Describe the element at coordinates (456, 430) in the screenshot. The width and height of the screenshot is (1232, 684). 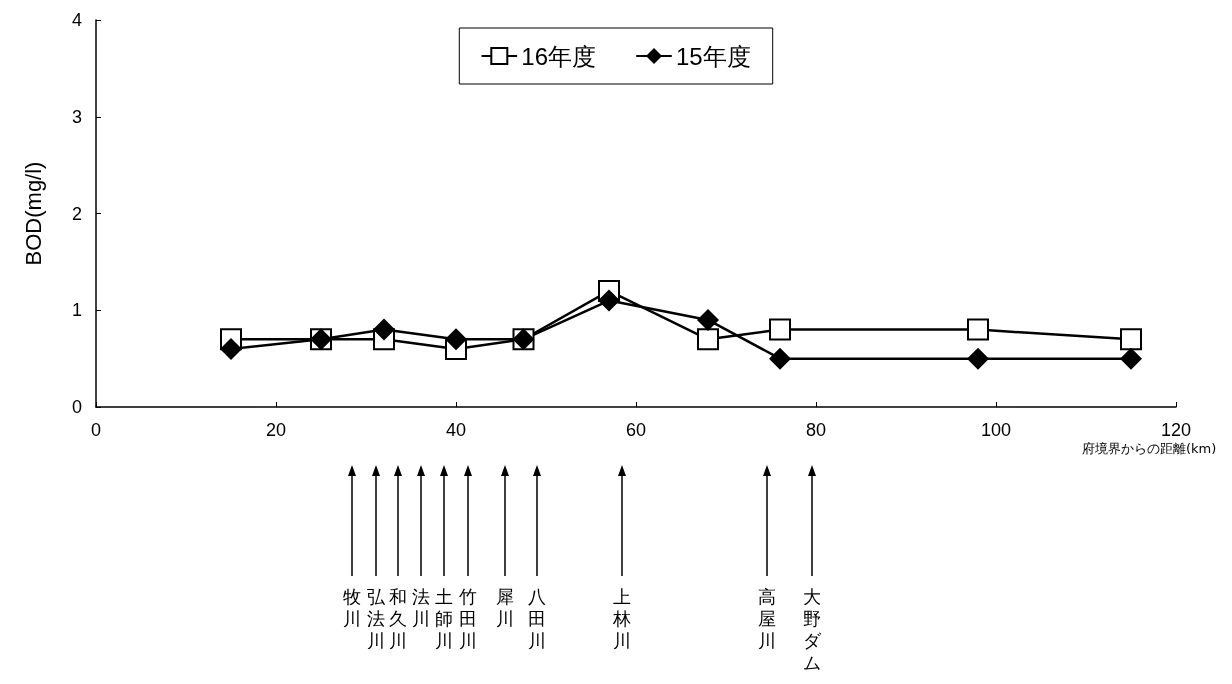
I see `x-tick-label: 40` at that location.